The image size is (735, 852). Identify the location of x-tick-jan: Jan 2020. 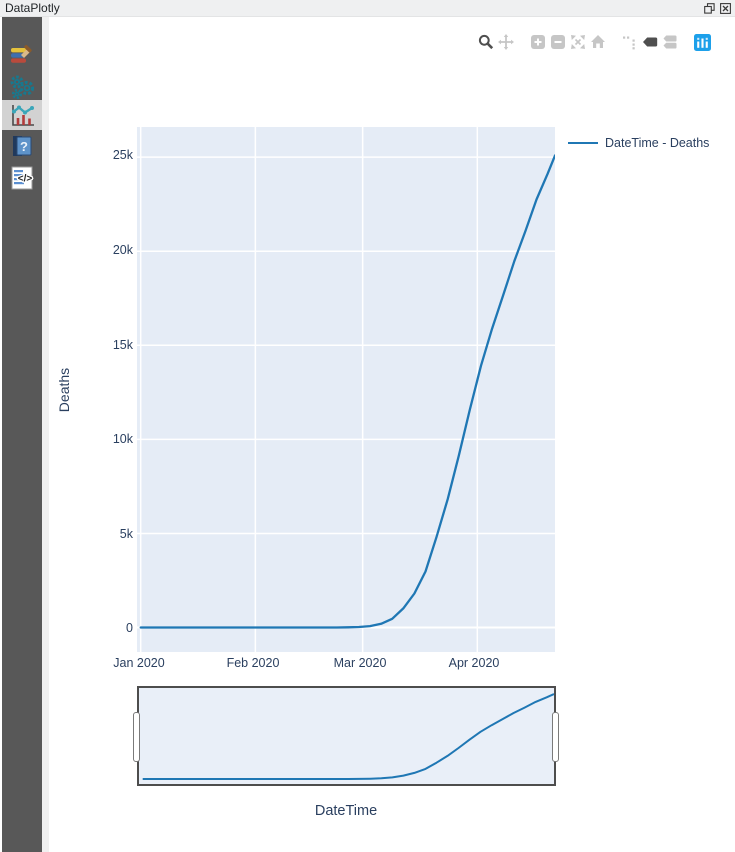
(139, 663).